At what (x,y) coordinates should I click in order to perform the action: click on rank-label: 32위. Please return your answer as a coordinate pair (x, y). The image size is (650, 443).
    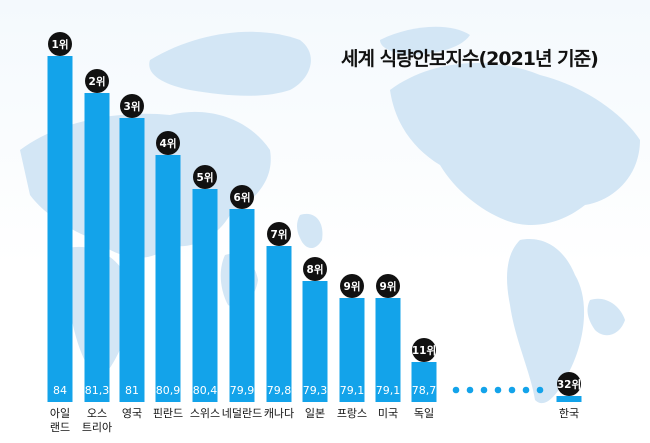
    Looking at the image, I should click on (569, 384).